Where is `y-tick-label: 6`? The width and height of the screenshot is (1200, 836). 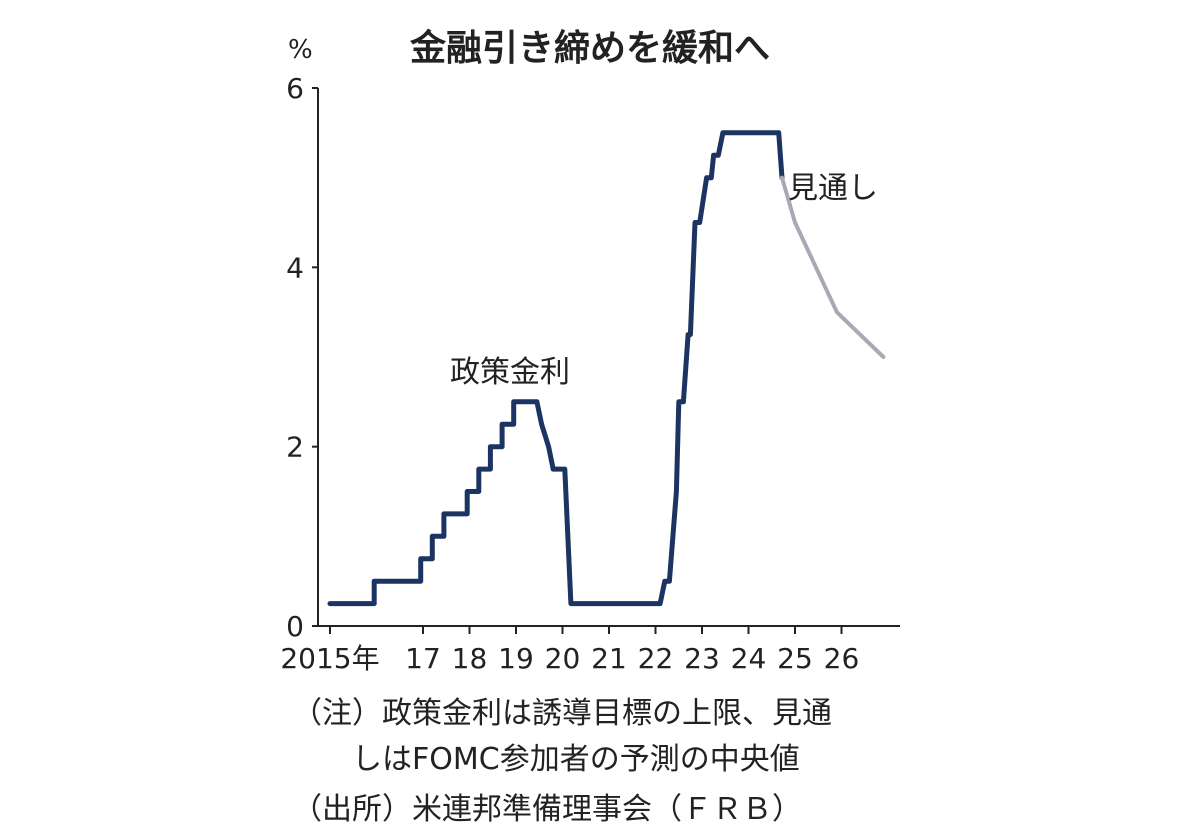
y-tick-label: 6 is located at coordinates (295, 88).